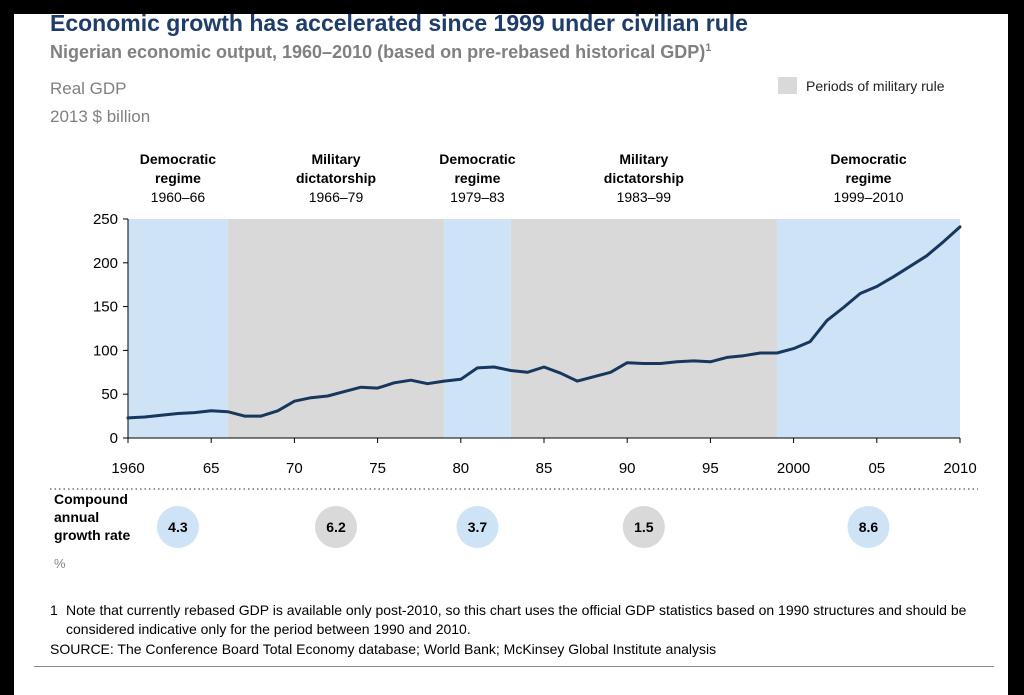  Describe the element at coordinates (708, 48) in the screenshot. I see `footnote-marker: 1` at that location.